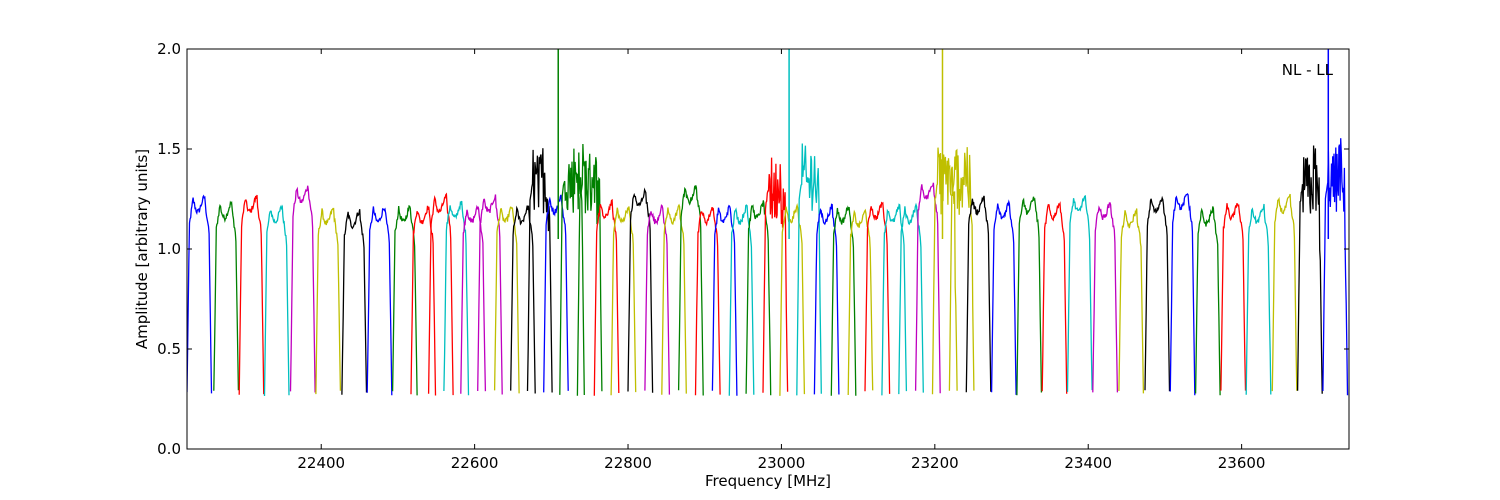 This screenshot has height=500, width=1500. I want to click on x-tick-label: 23600, so click(1242, 463).